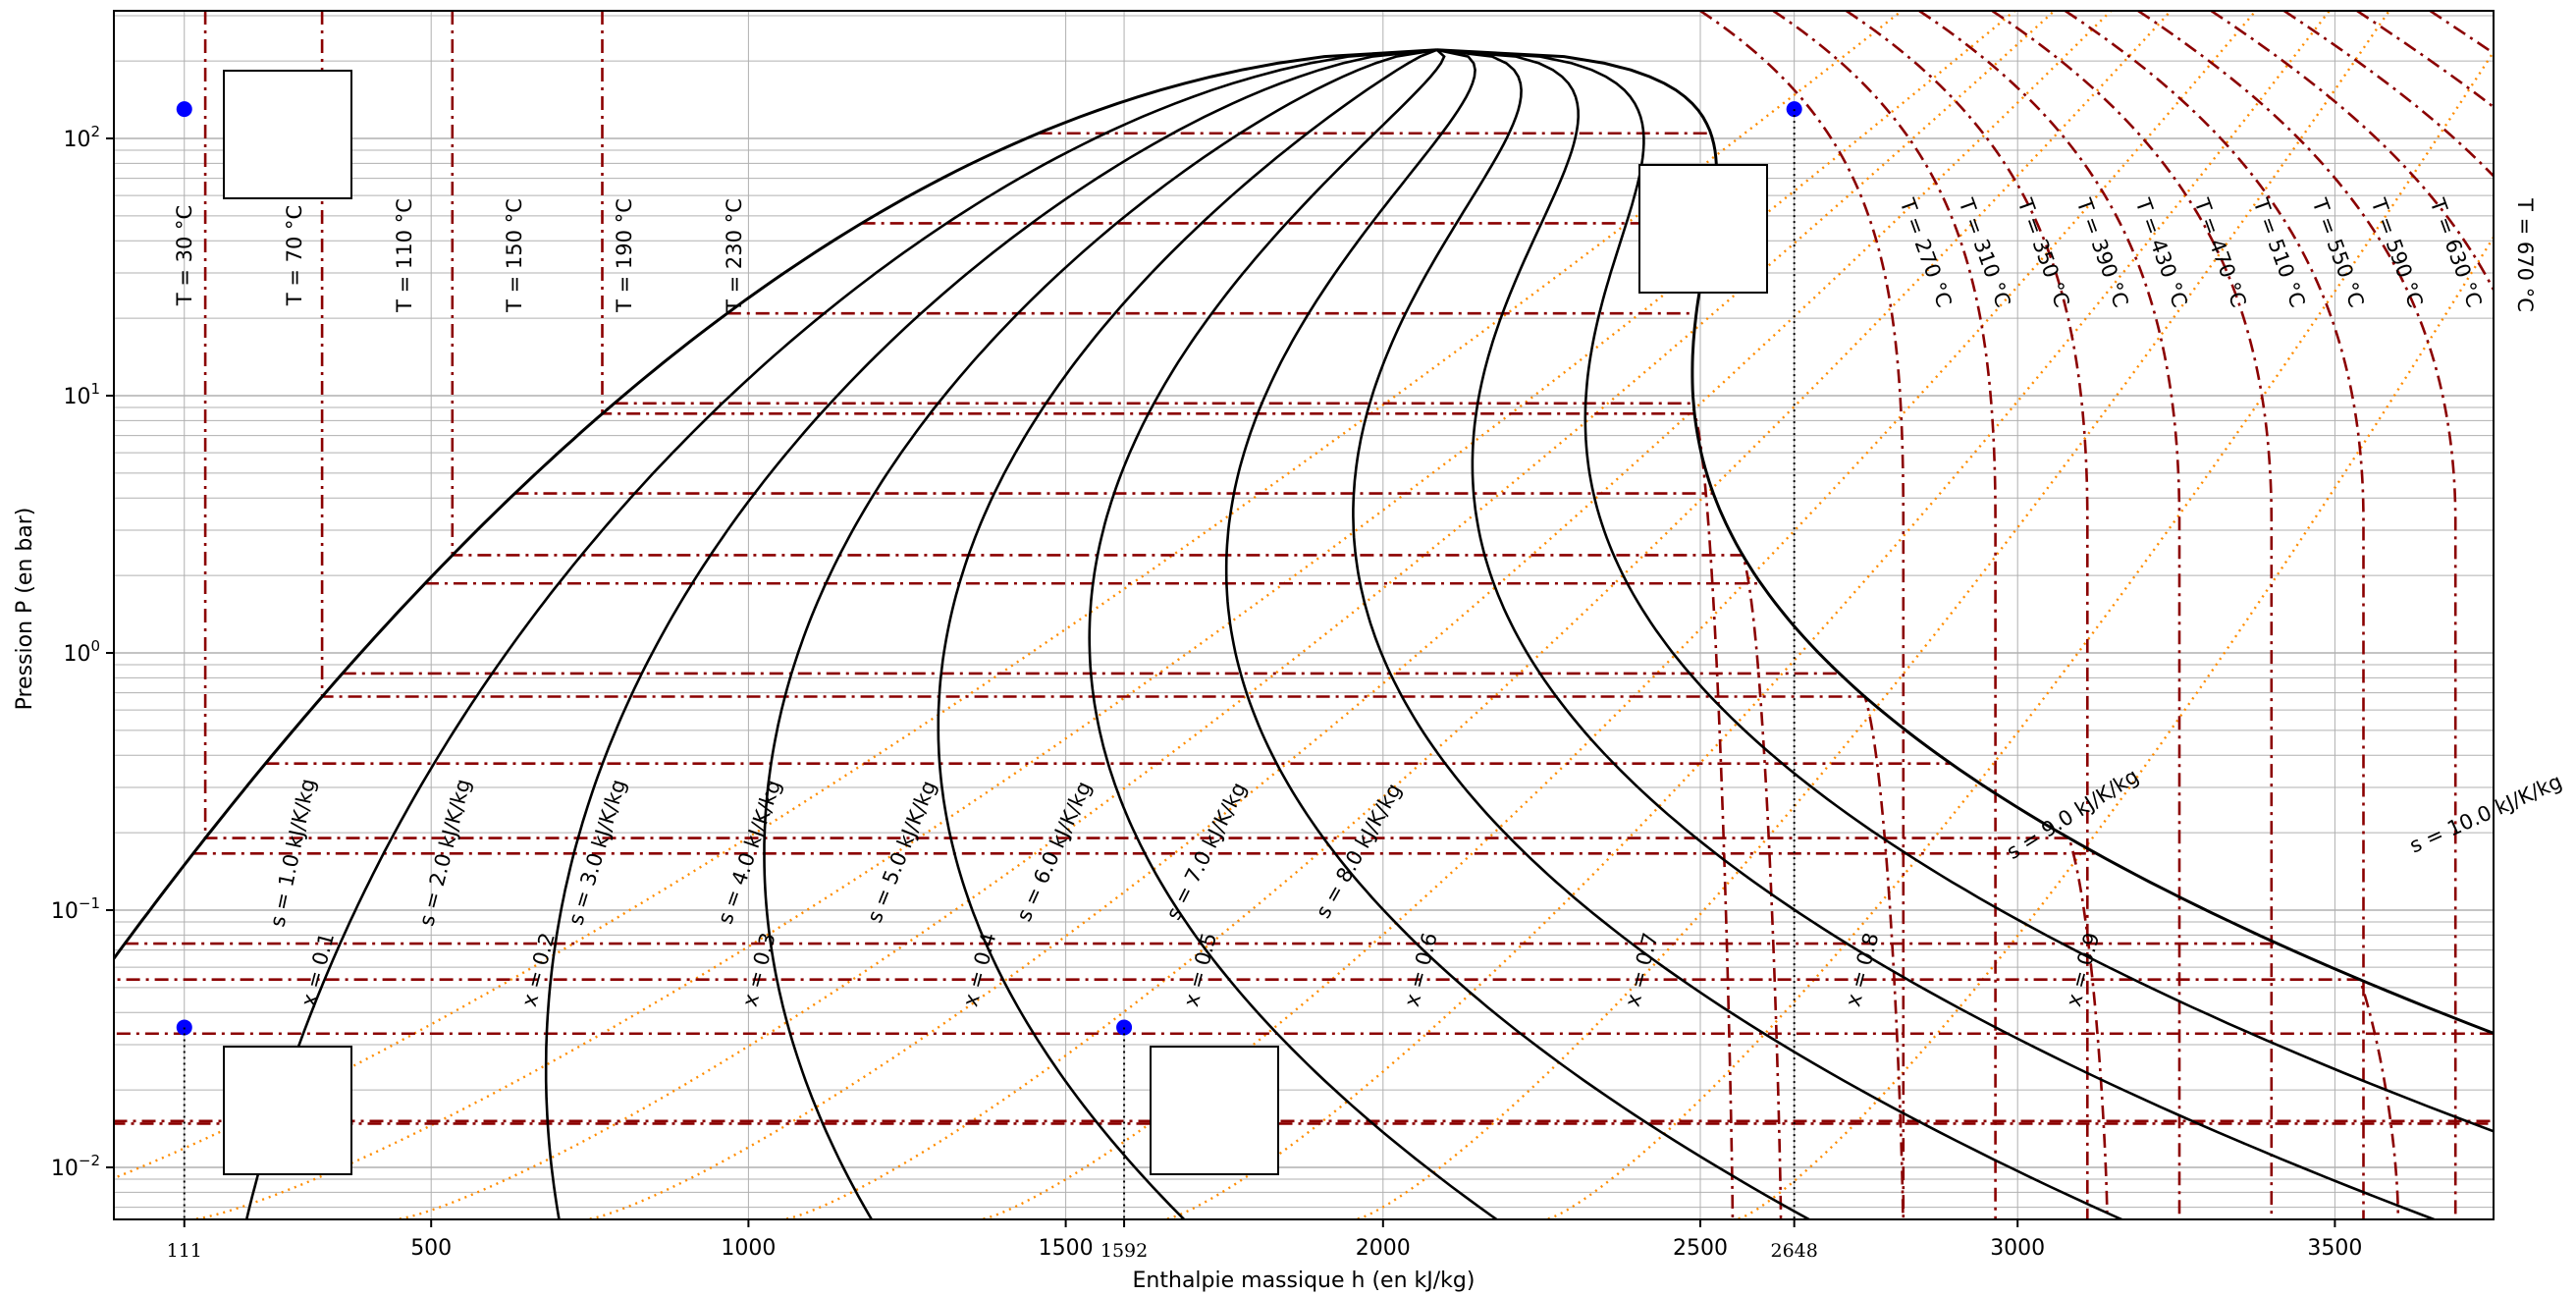 The image size is (2576, 1296). Describe the element at coordinates (1293, 633) in the screenshot. I see `quality-line` at that location.